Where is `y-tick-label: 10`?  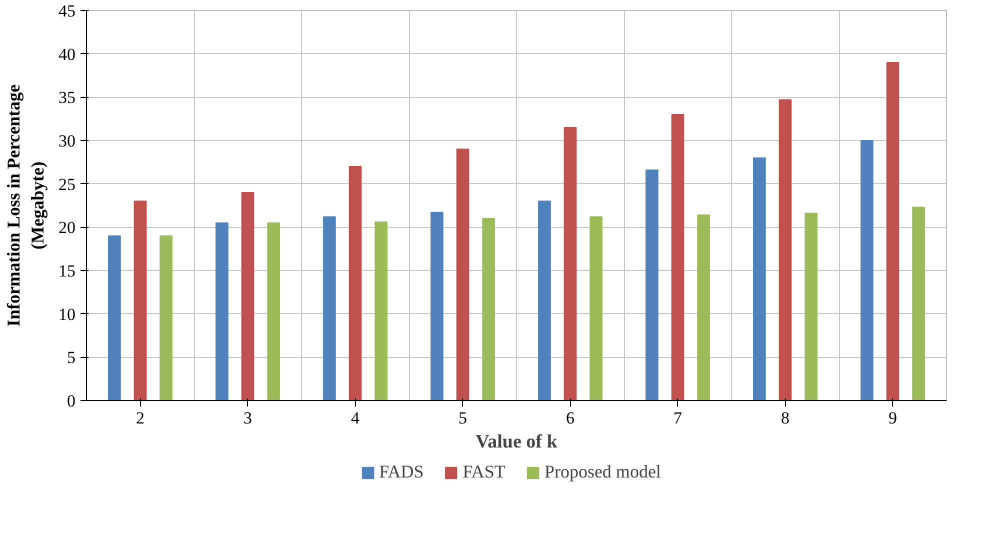 y-tick-label: 10 is located at coordinates (67, 314).